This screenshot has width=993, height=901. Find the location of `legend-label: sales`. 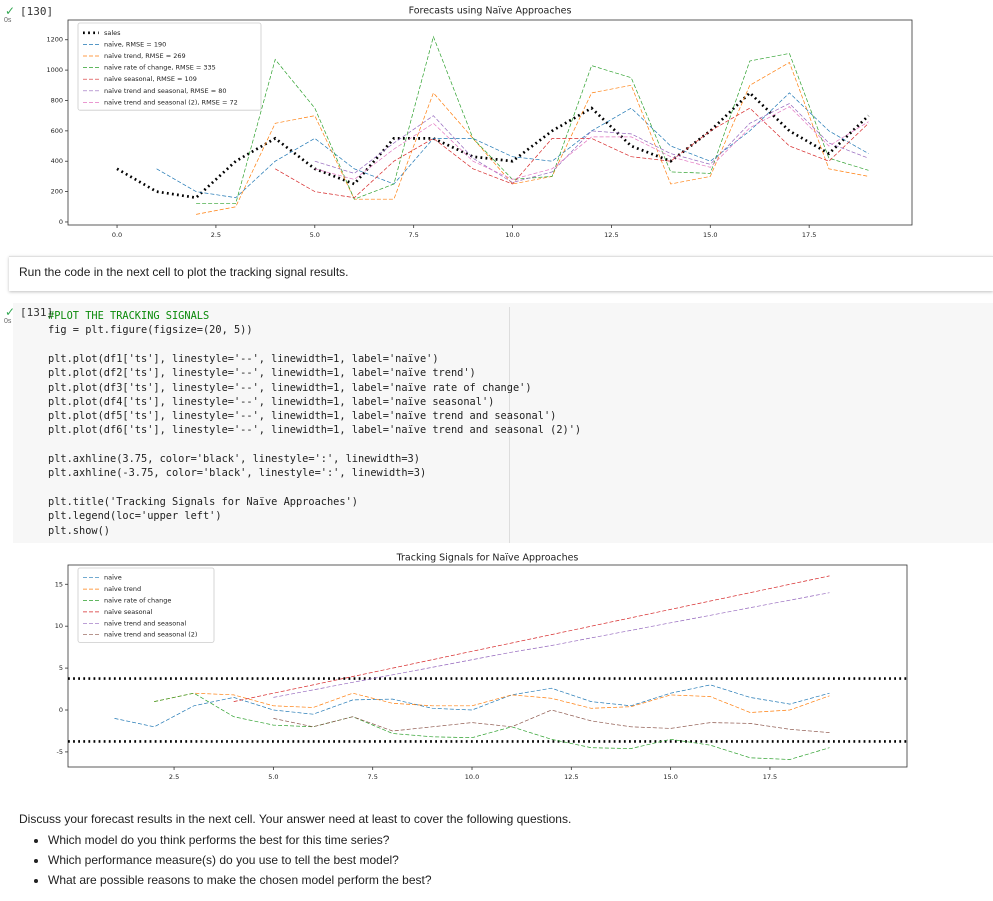

legend-label: sales is located at coordinates (112, 33).